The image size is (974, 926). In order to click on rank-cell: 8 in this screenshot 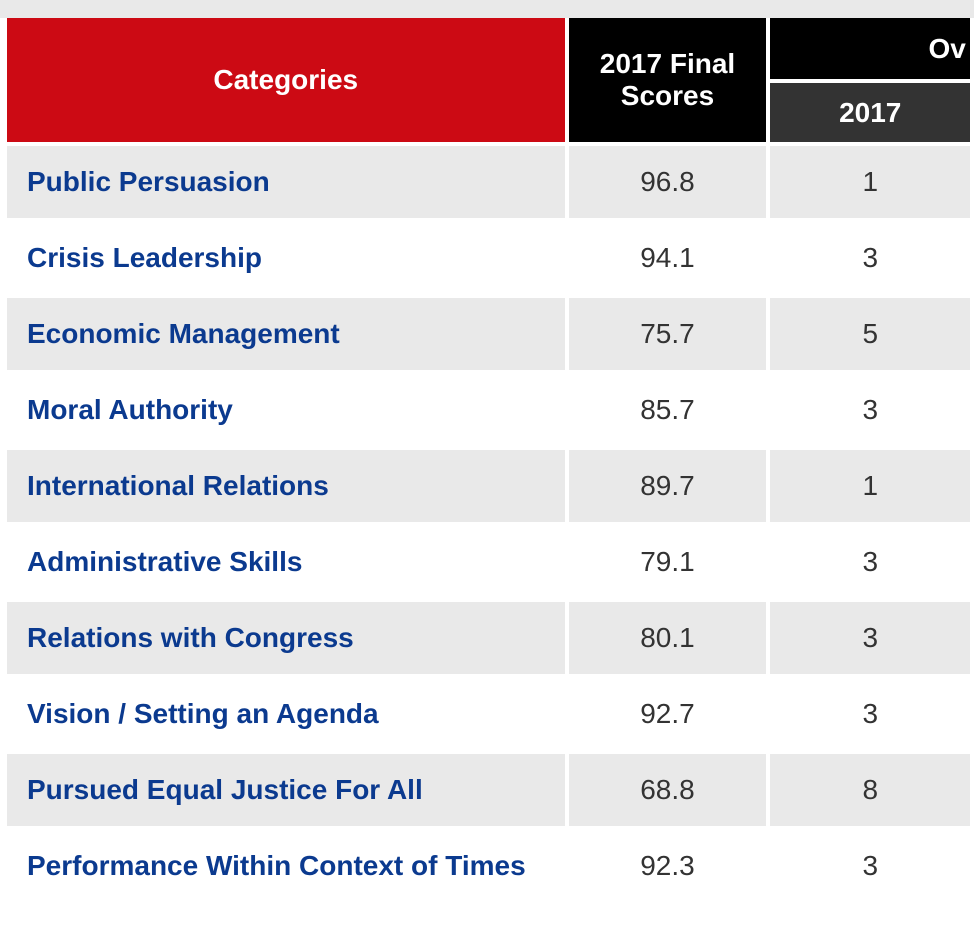, I will do `click(870, 790)`.